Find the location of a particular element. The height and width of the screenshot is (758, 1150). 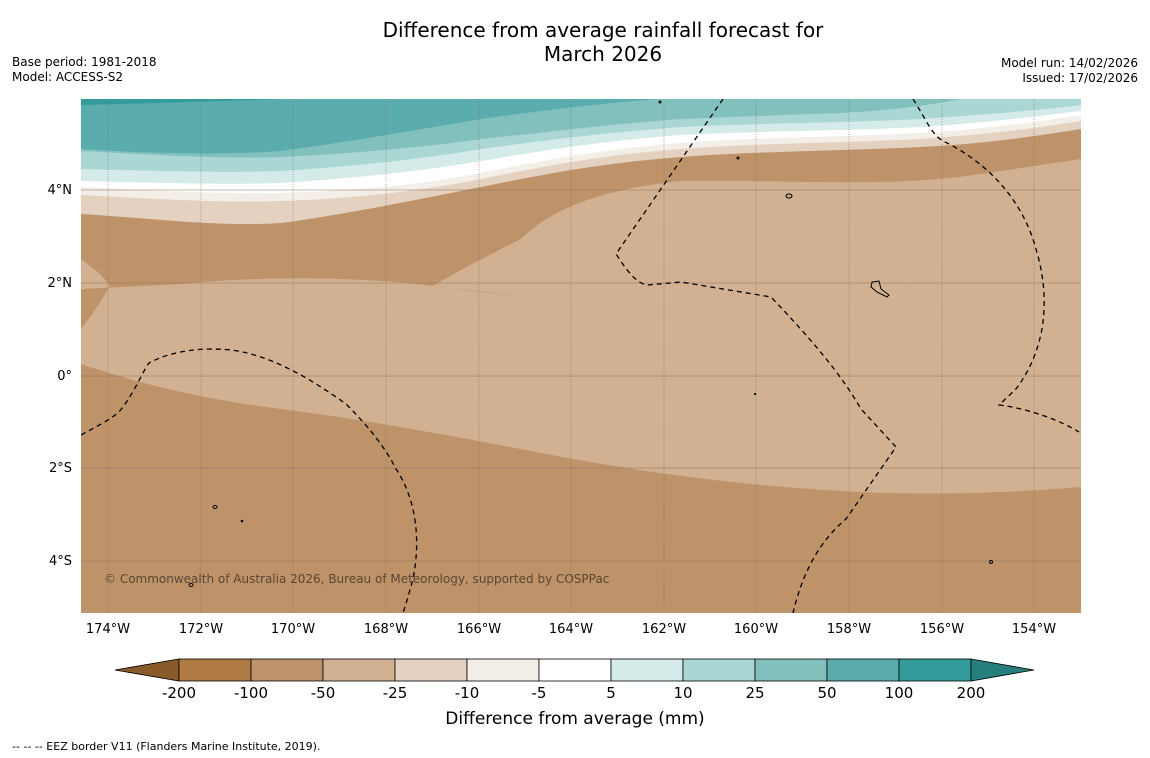

colorbar-tick: 50 is located at coordinates (827, 693).